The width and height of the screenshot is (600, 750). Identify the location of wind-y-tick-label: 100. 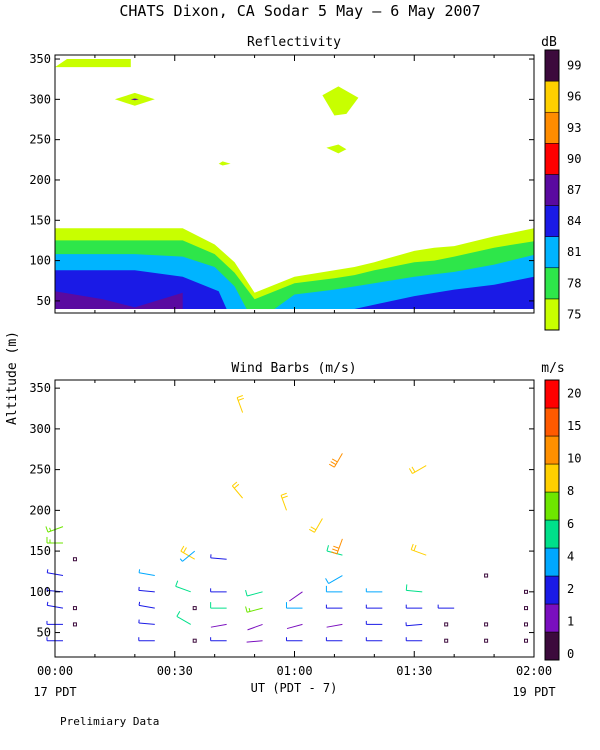
(40, 592).